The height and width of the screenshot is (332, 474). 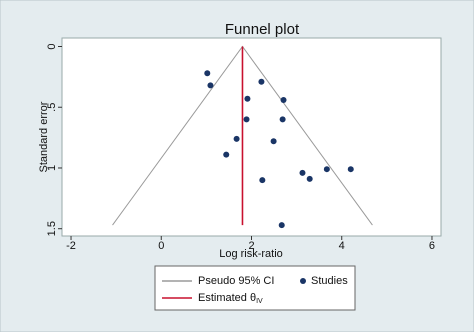 What do you see at coordinates (259, 301) in the screenshot?
I see `legend-subscript: IV` at bounding box center [259, 301].